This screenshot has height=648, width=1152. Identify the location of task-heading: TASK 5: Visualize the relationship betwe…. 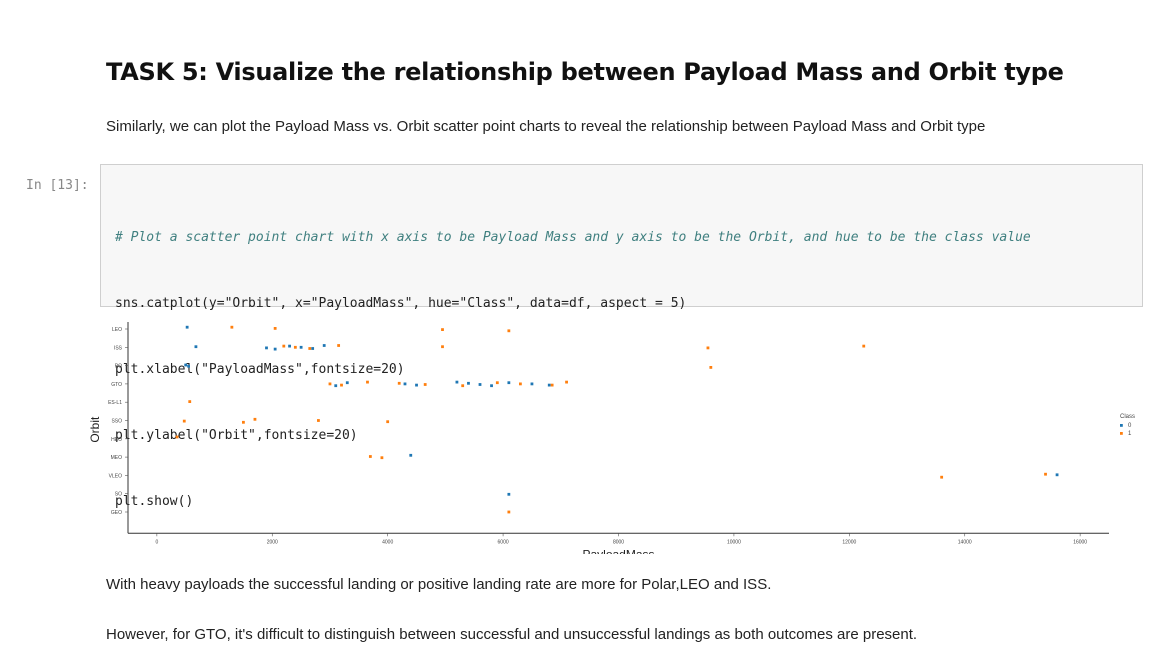
(585, 72).